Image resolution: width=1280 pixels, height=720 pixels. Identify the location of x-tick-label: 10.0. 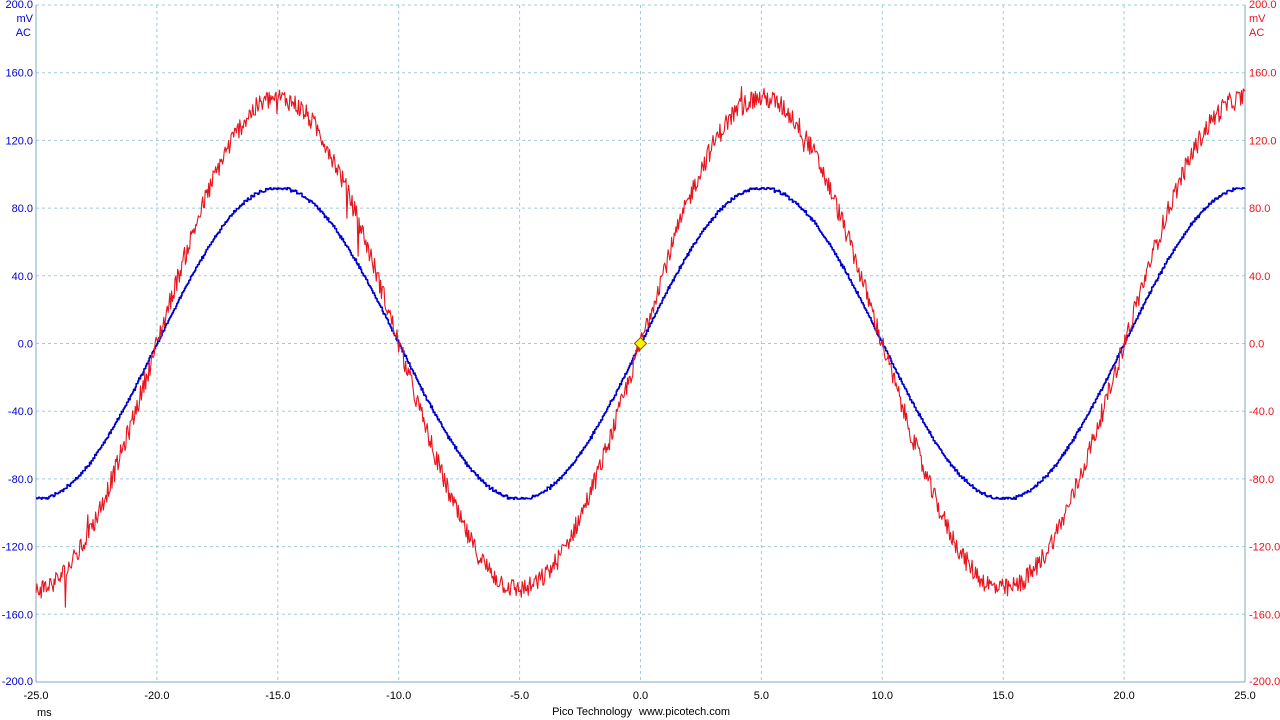
(882, 696).